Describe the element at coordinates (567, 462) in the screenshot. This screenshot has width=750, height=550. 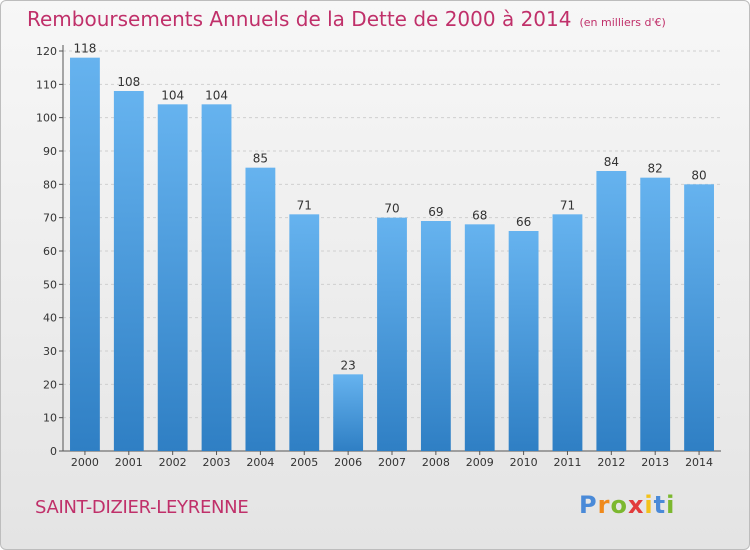
I see `x-tick-label: 2011` at that location.